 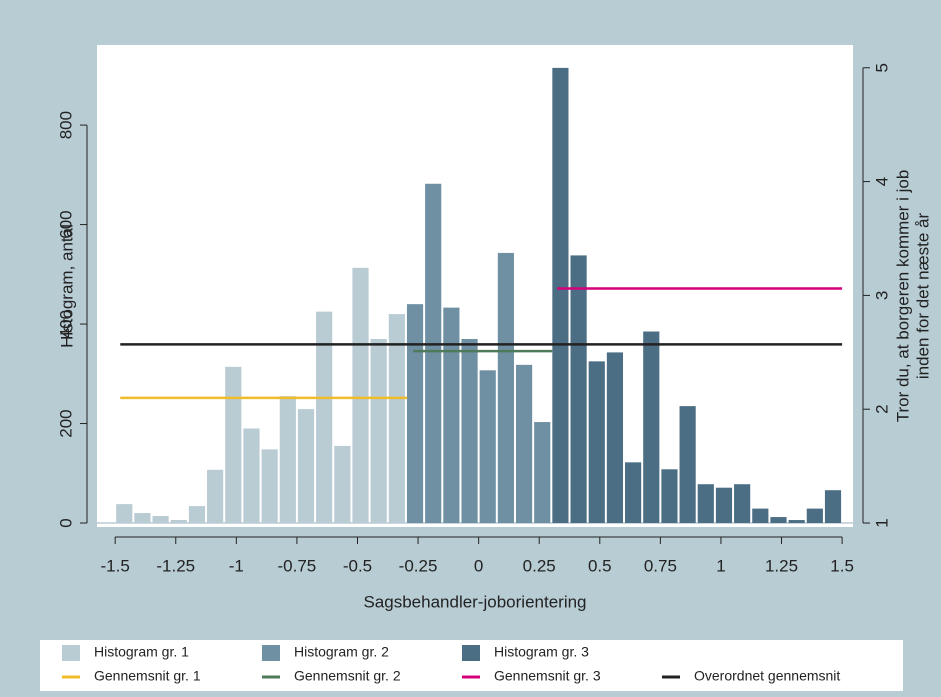 What do you see at coordinates (65, 224) in the screenshot?
I see `y-tick-label: 600` at bounding box center [65, 224].